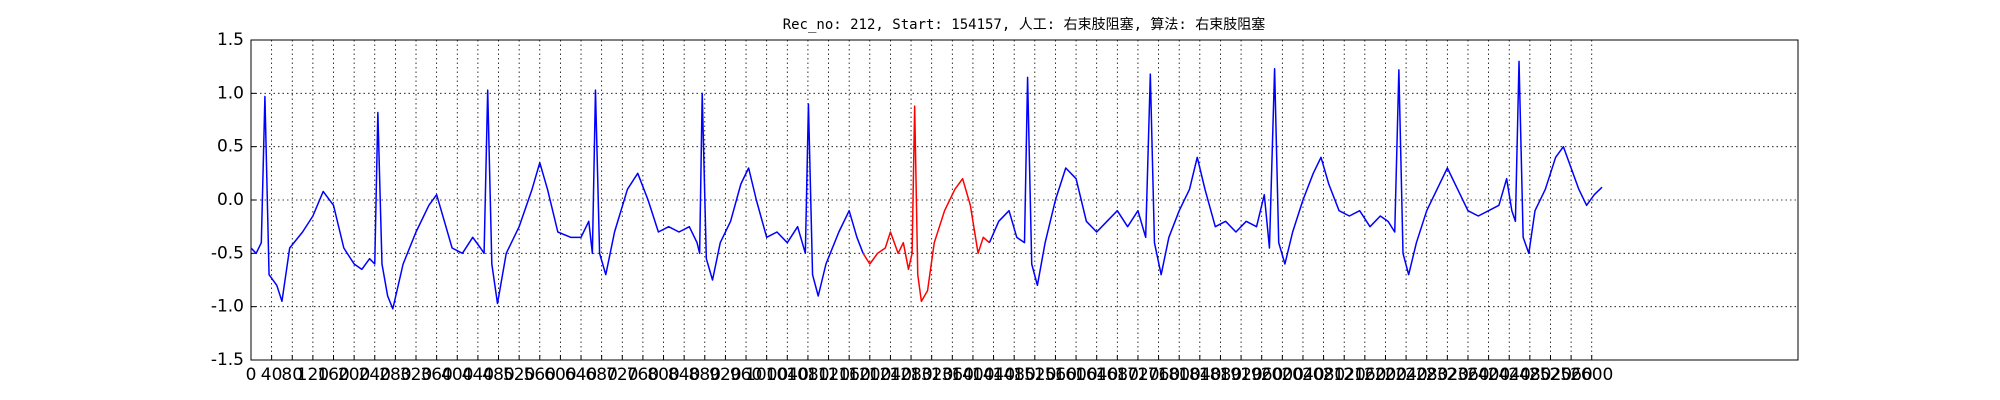  I want to click on x-tick-label: 1840, so click(1199, 375).